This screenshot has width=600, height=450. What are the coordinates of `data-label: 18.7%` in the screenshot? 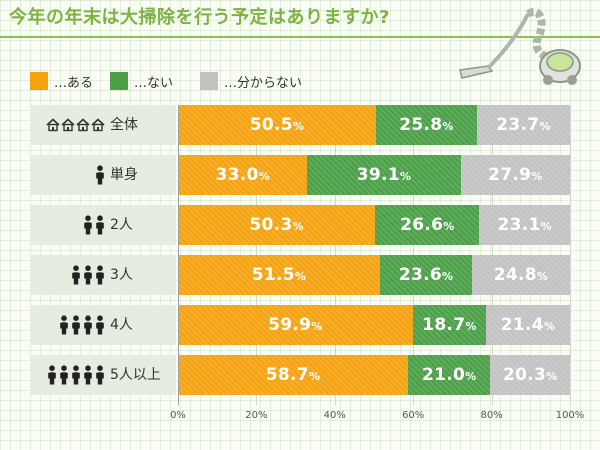 It's located at (449, 325).